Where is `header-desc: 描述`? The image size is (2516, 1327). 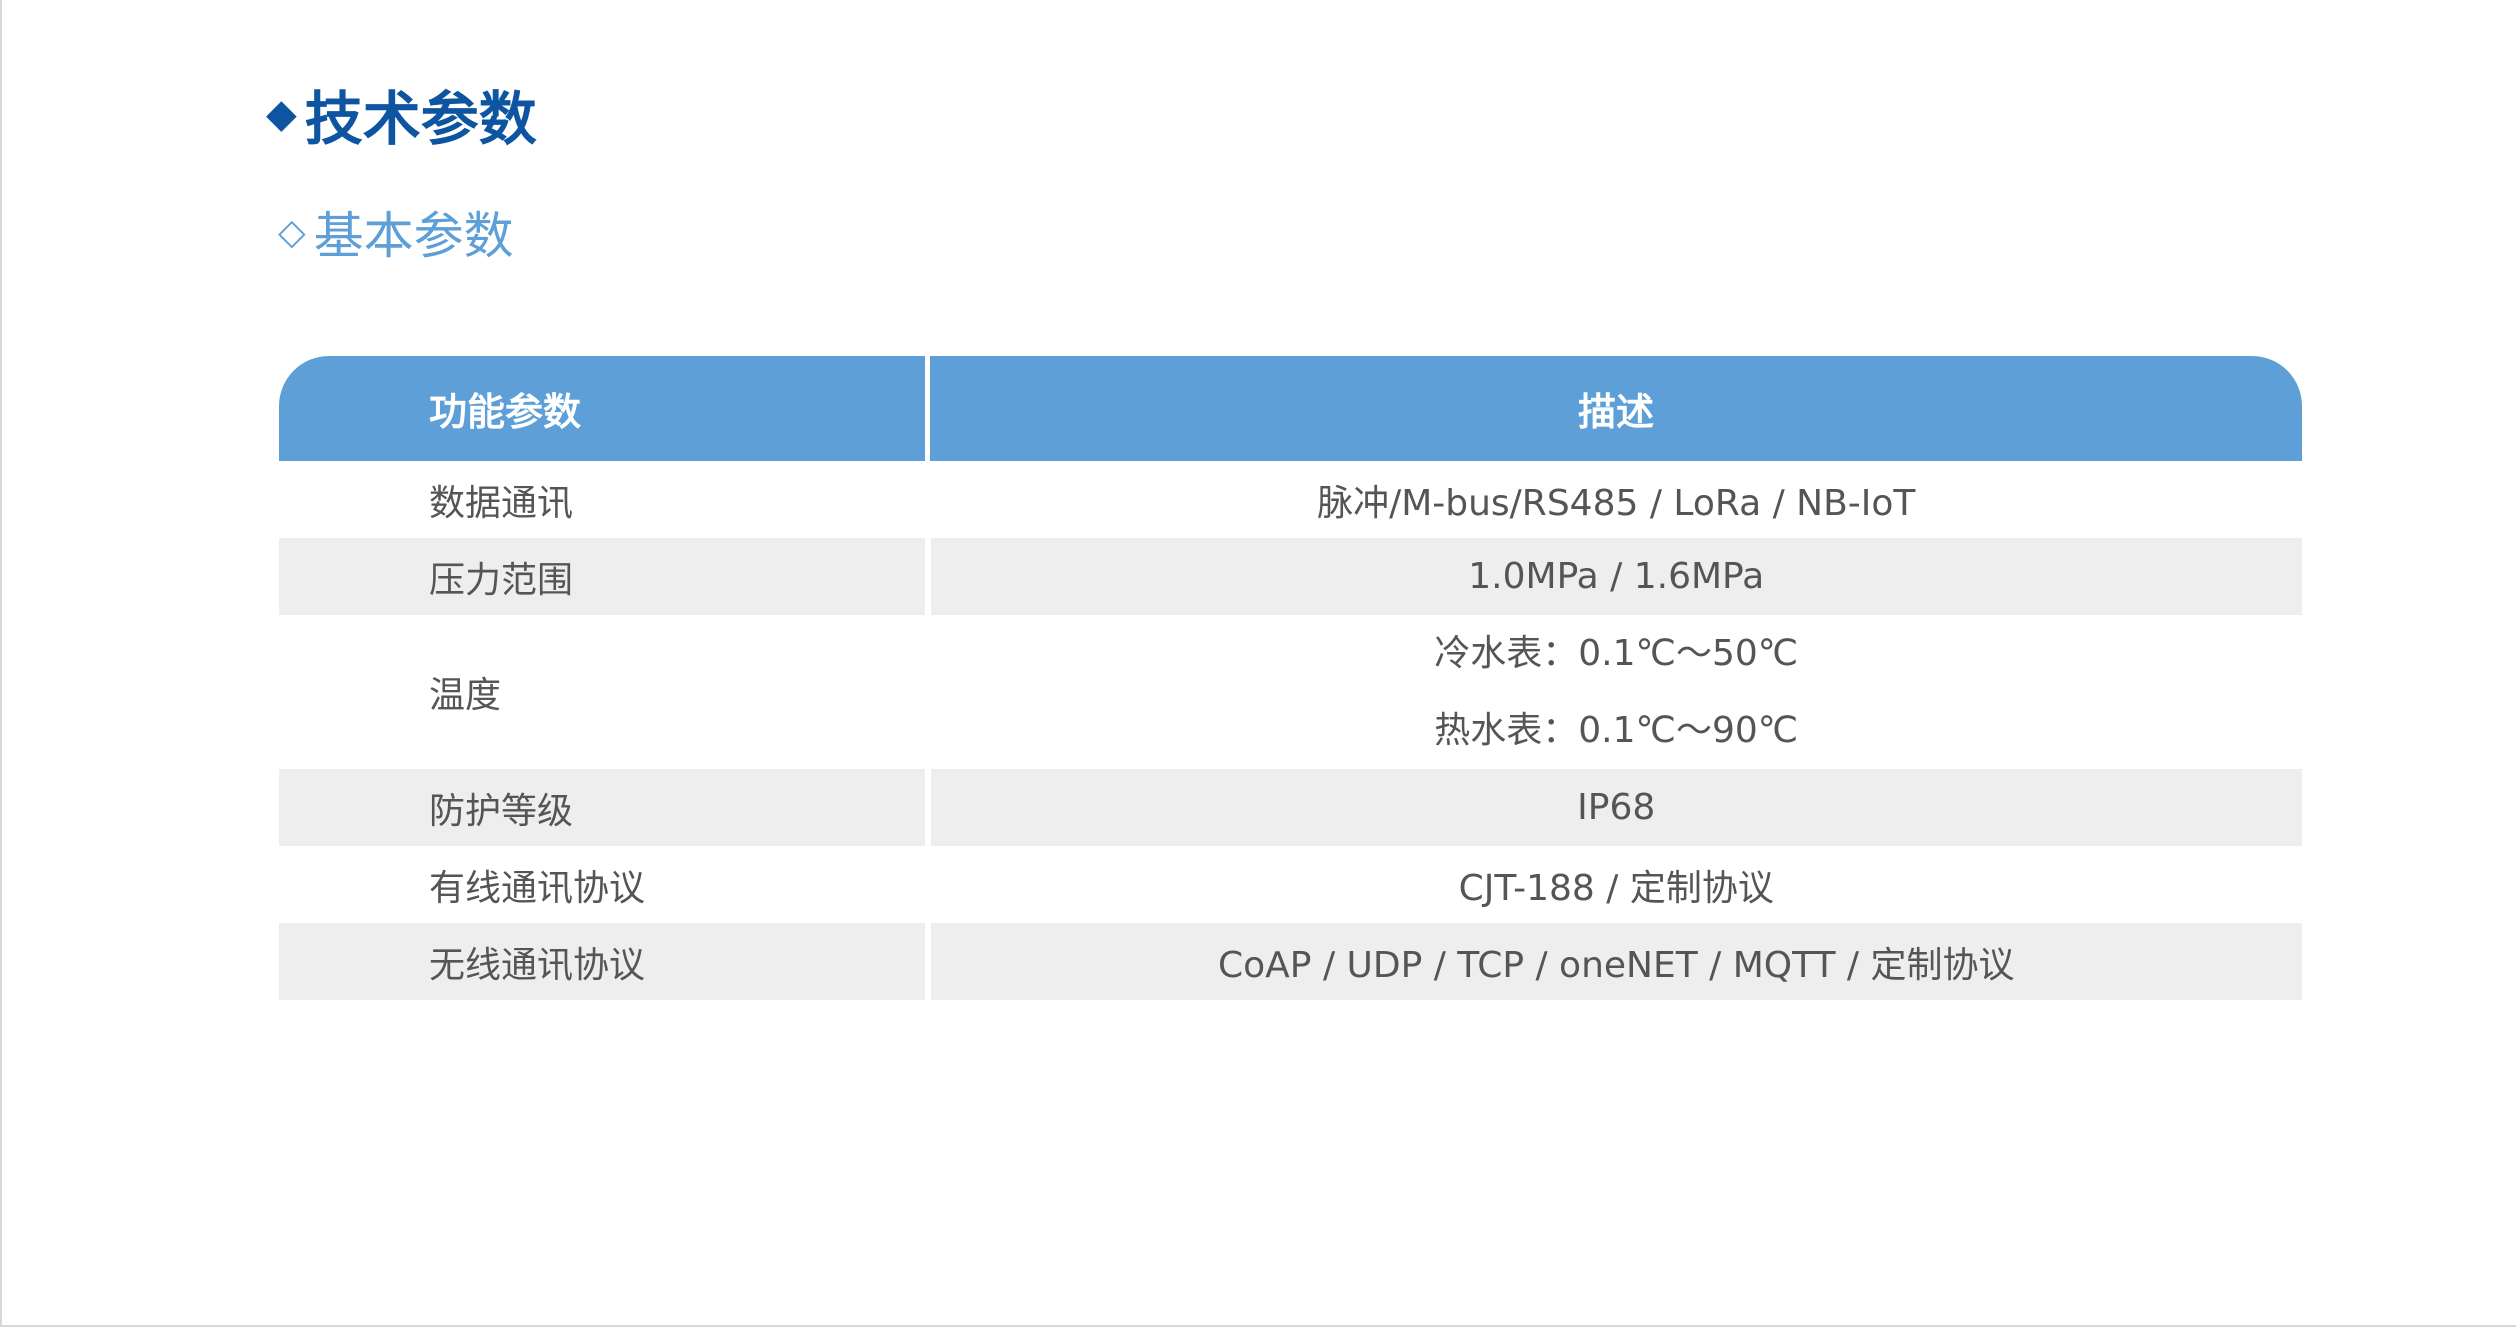 header-desc: 描述 is located at coordinates (1614, 408).